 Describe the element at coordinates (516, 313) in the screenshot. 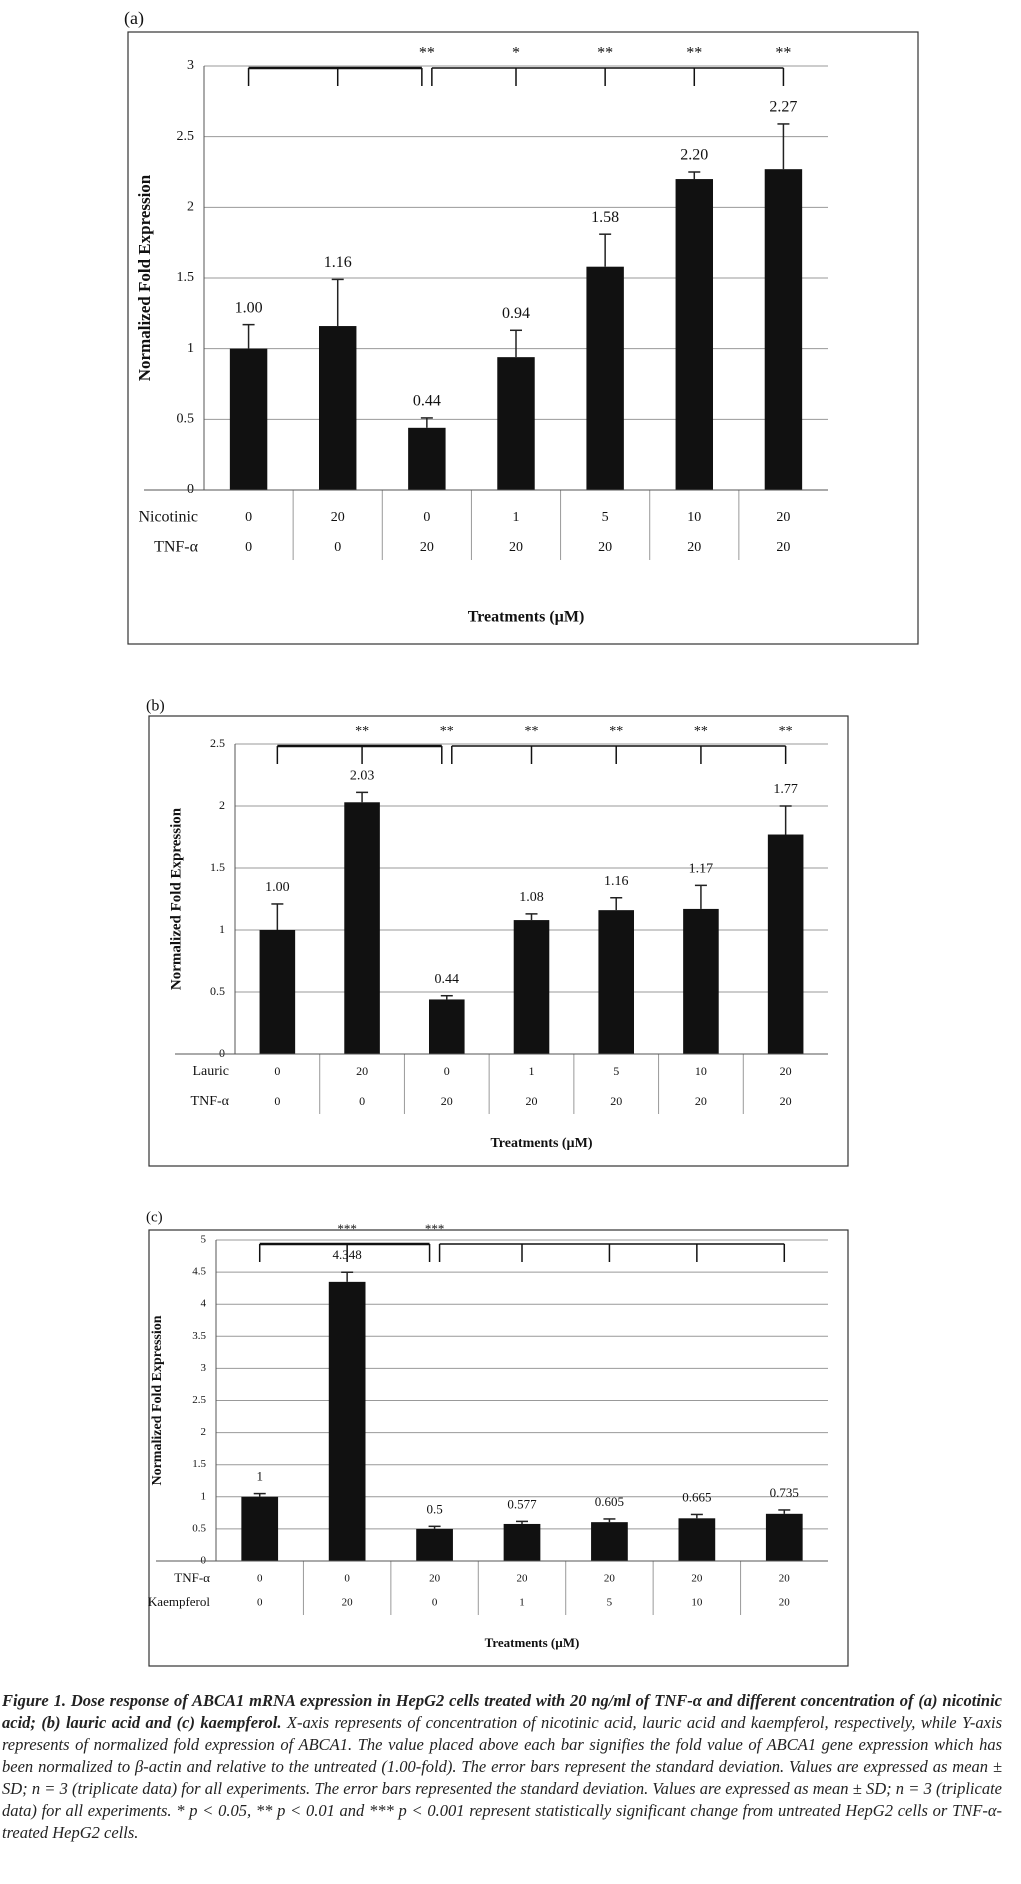

I see `value-label: 0.94` at that location.